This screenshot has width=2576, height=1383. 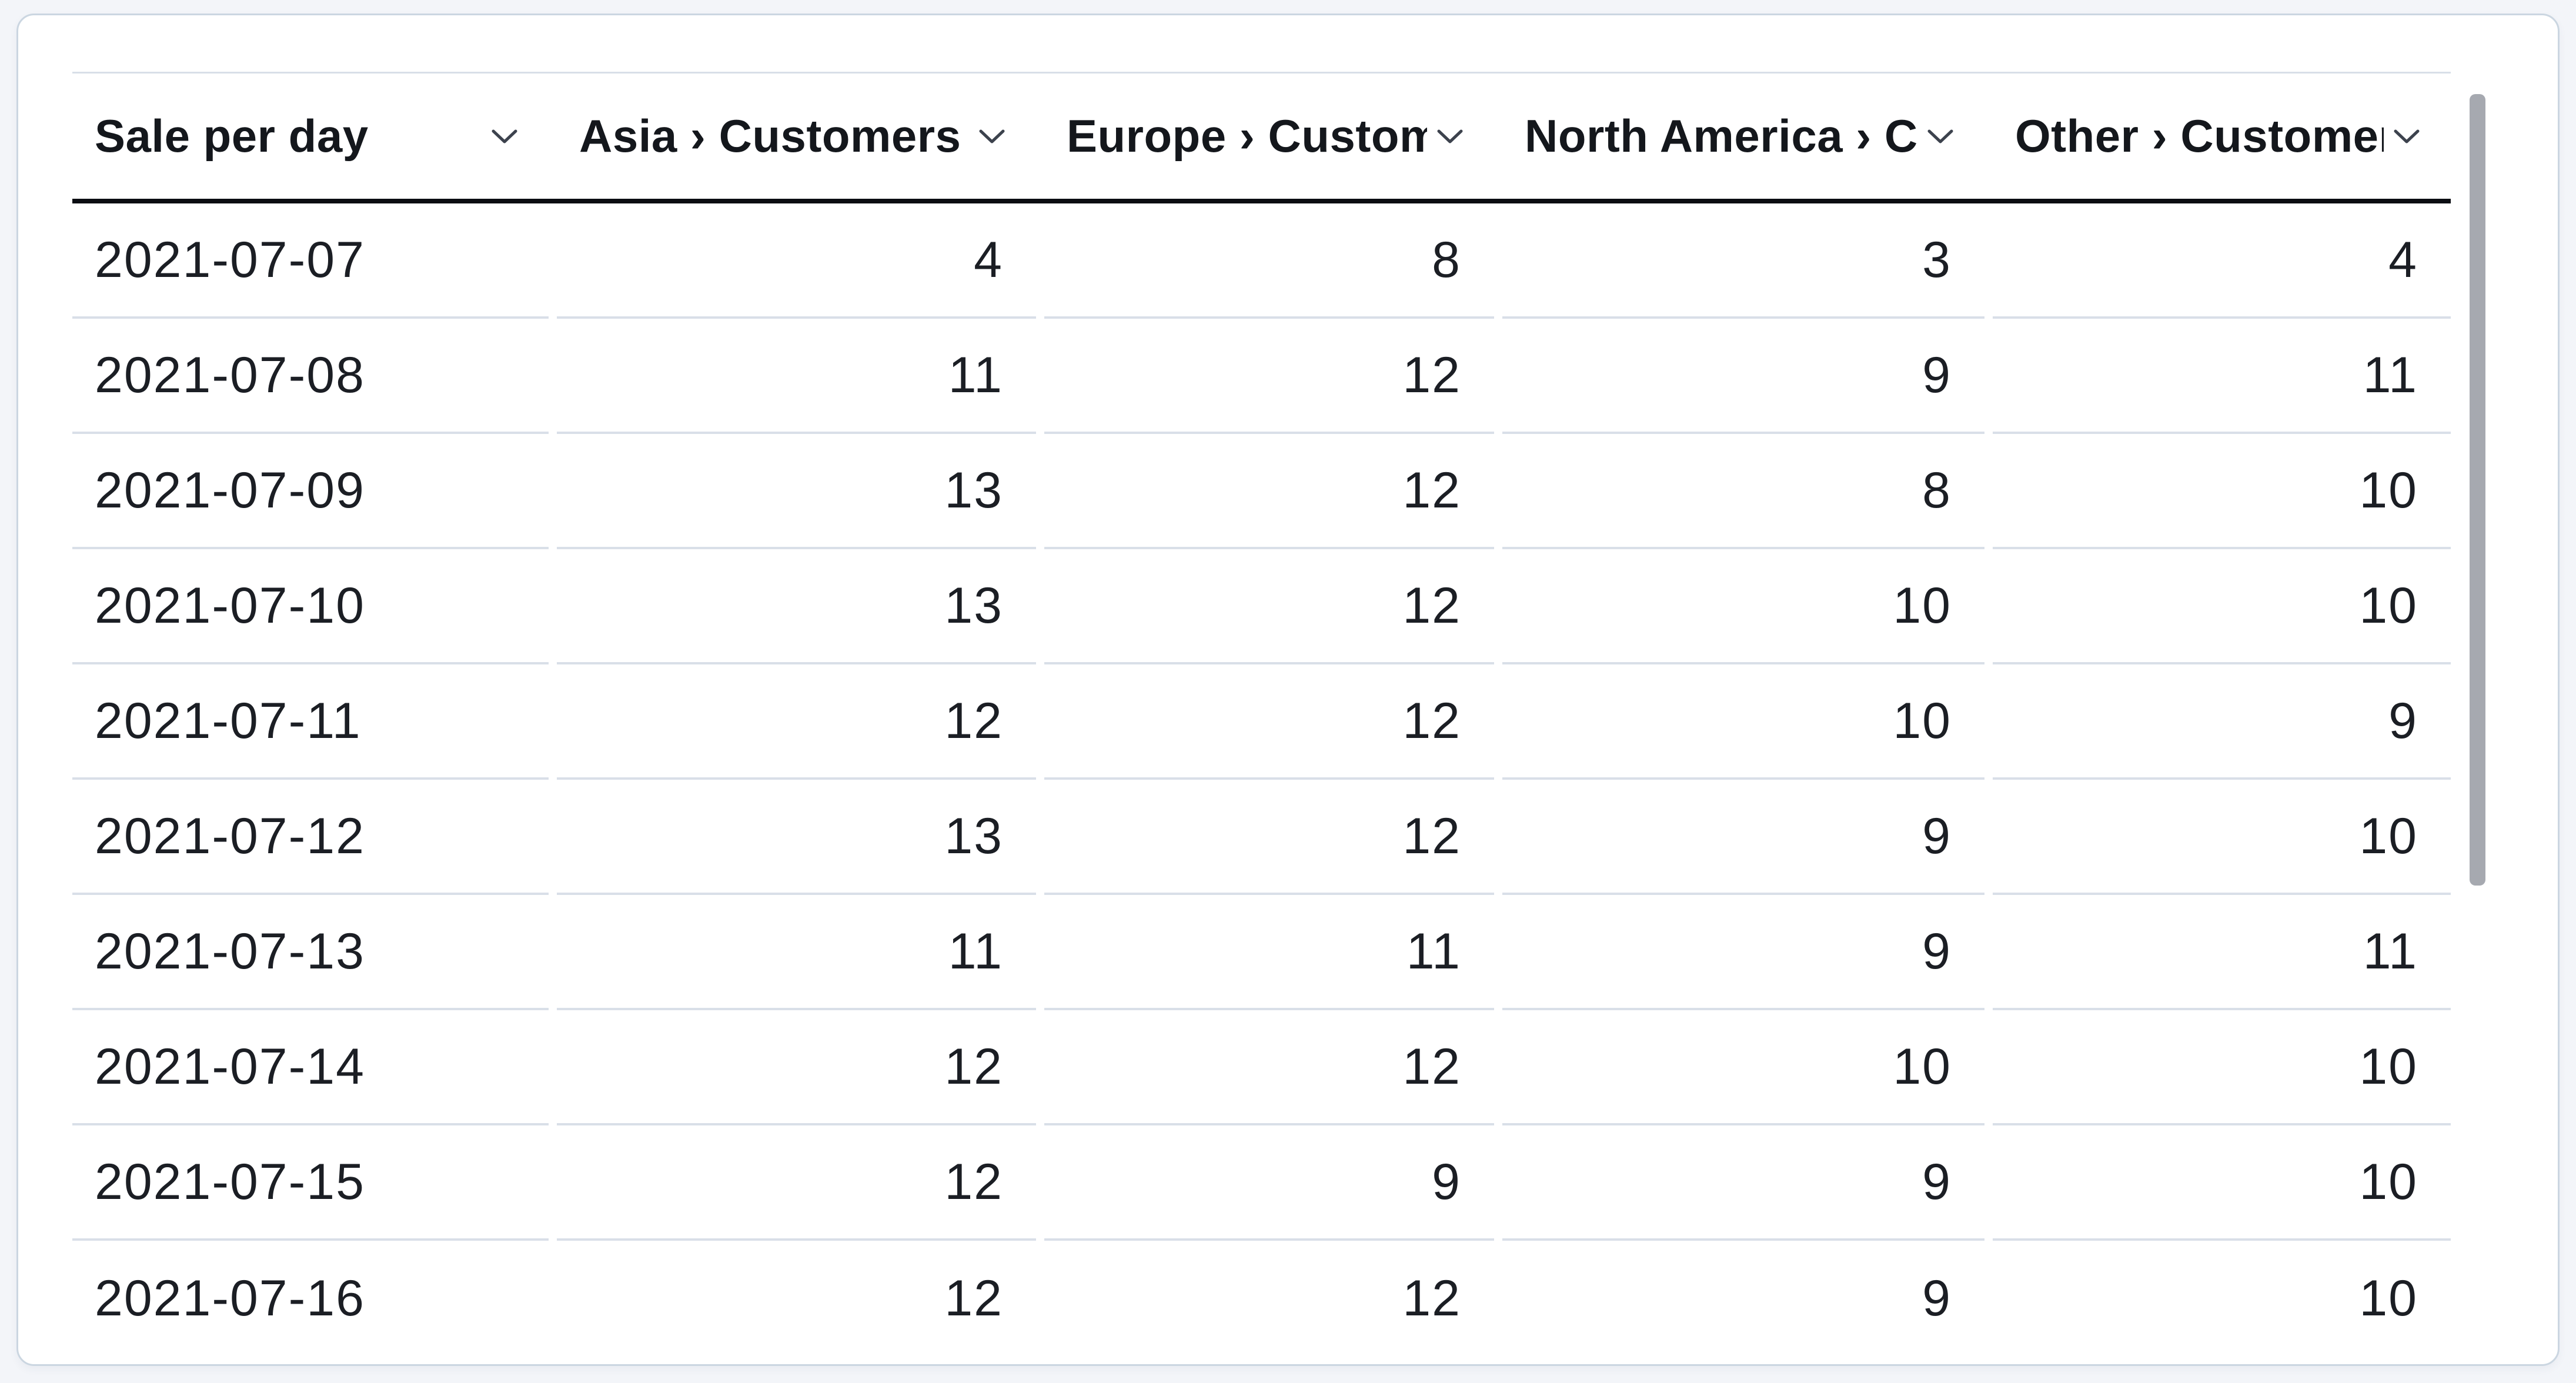 I want to click on date-cell: 2021-07-08, so click(x=310, y=376).